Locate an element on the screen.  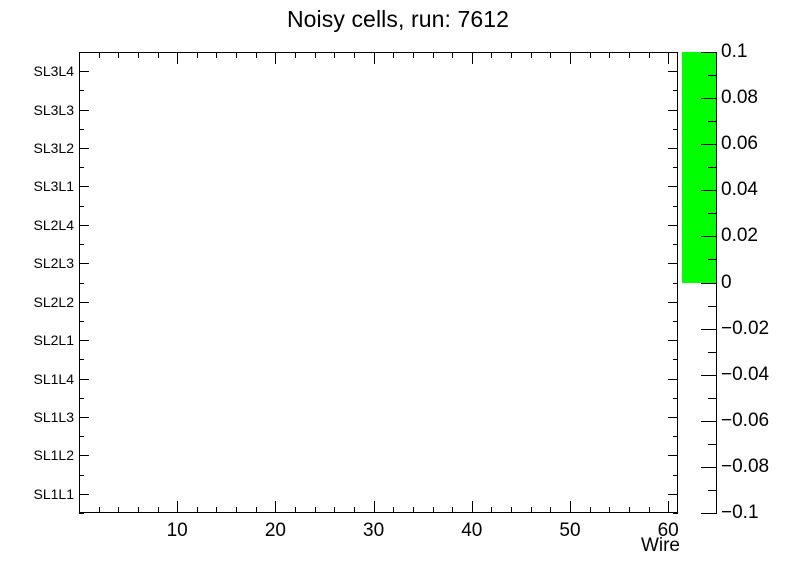
y-axis-tick-label: SL3L3 is located at coordinates (53, 109).